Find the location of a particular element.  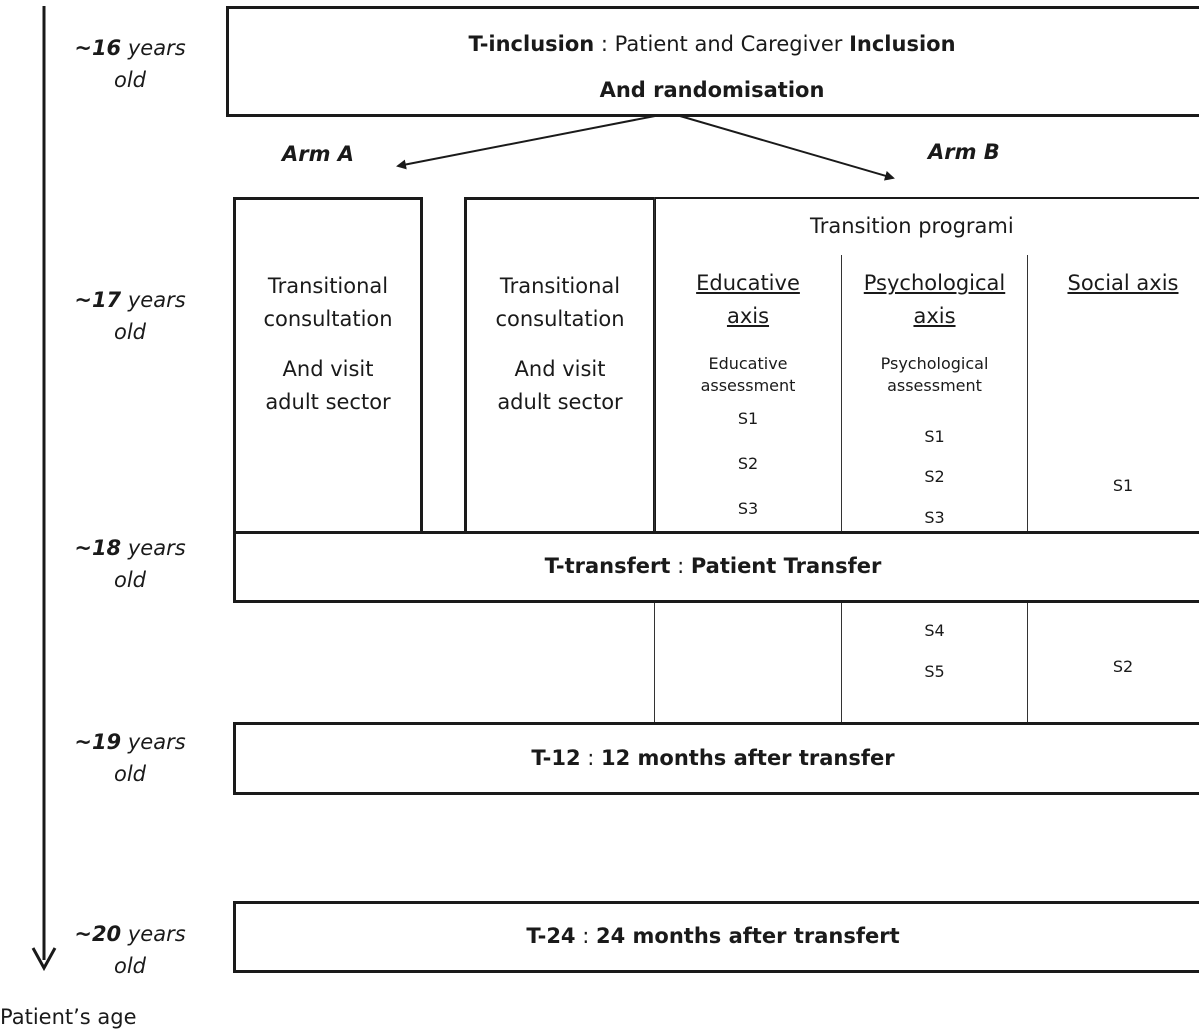

t12-box: T-12 : 12 months after transfer is located at coordinates (716, 758).